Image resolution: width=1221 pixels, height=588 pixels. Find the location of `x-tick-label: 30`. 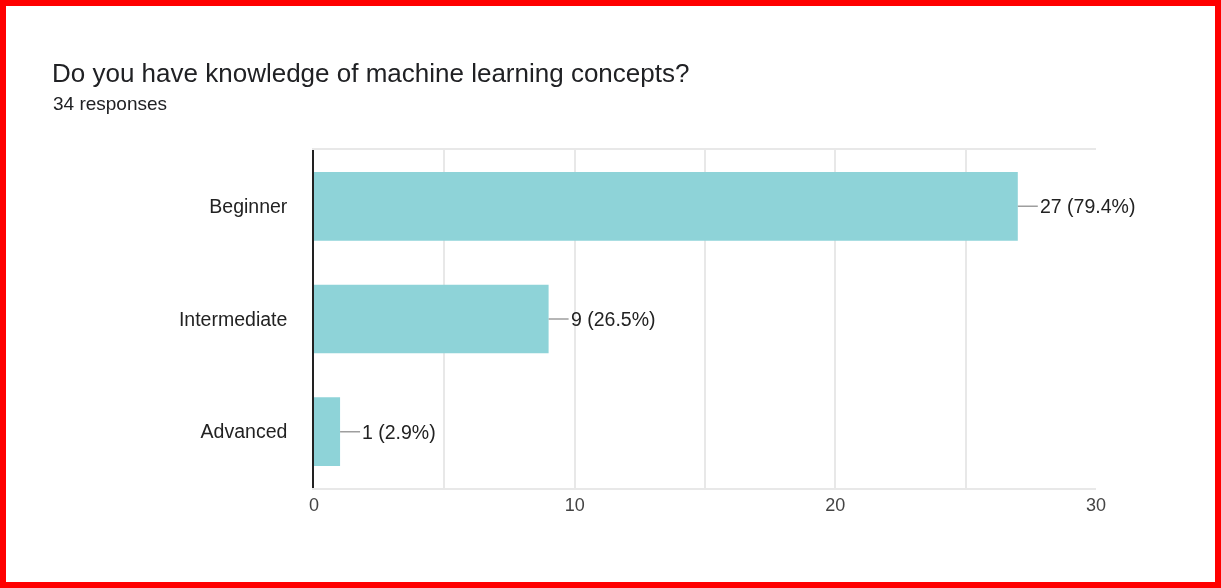

x-tick-label: 30 is located at coordinates (1096, 505).